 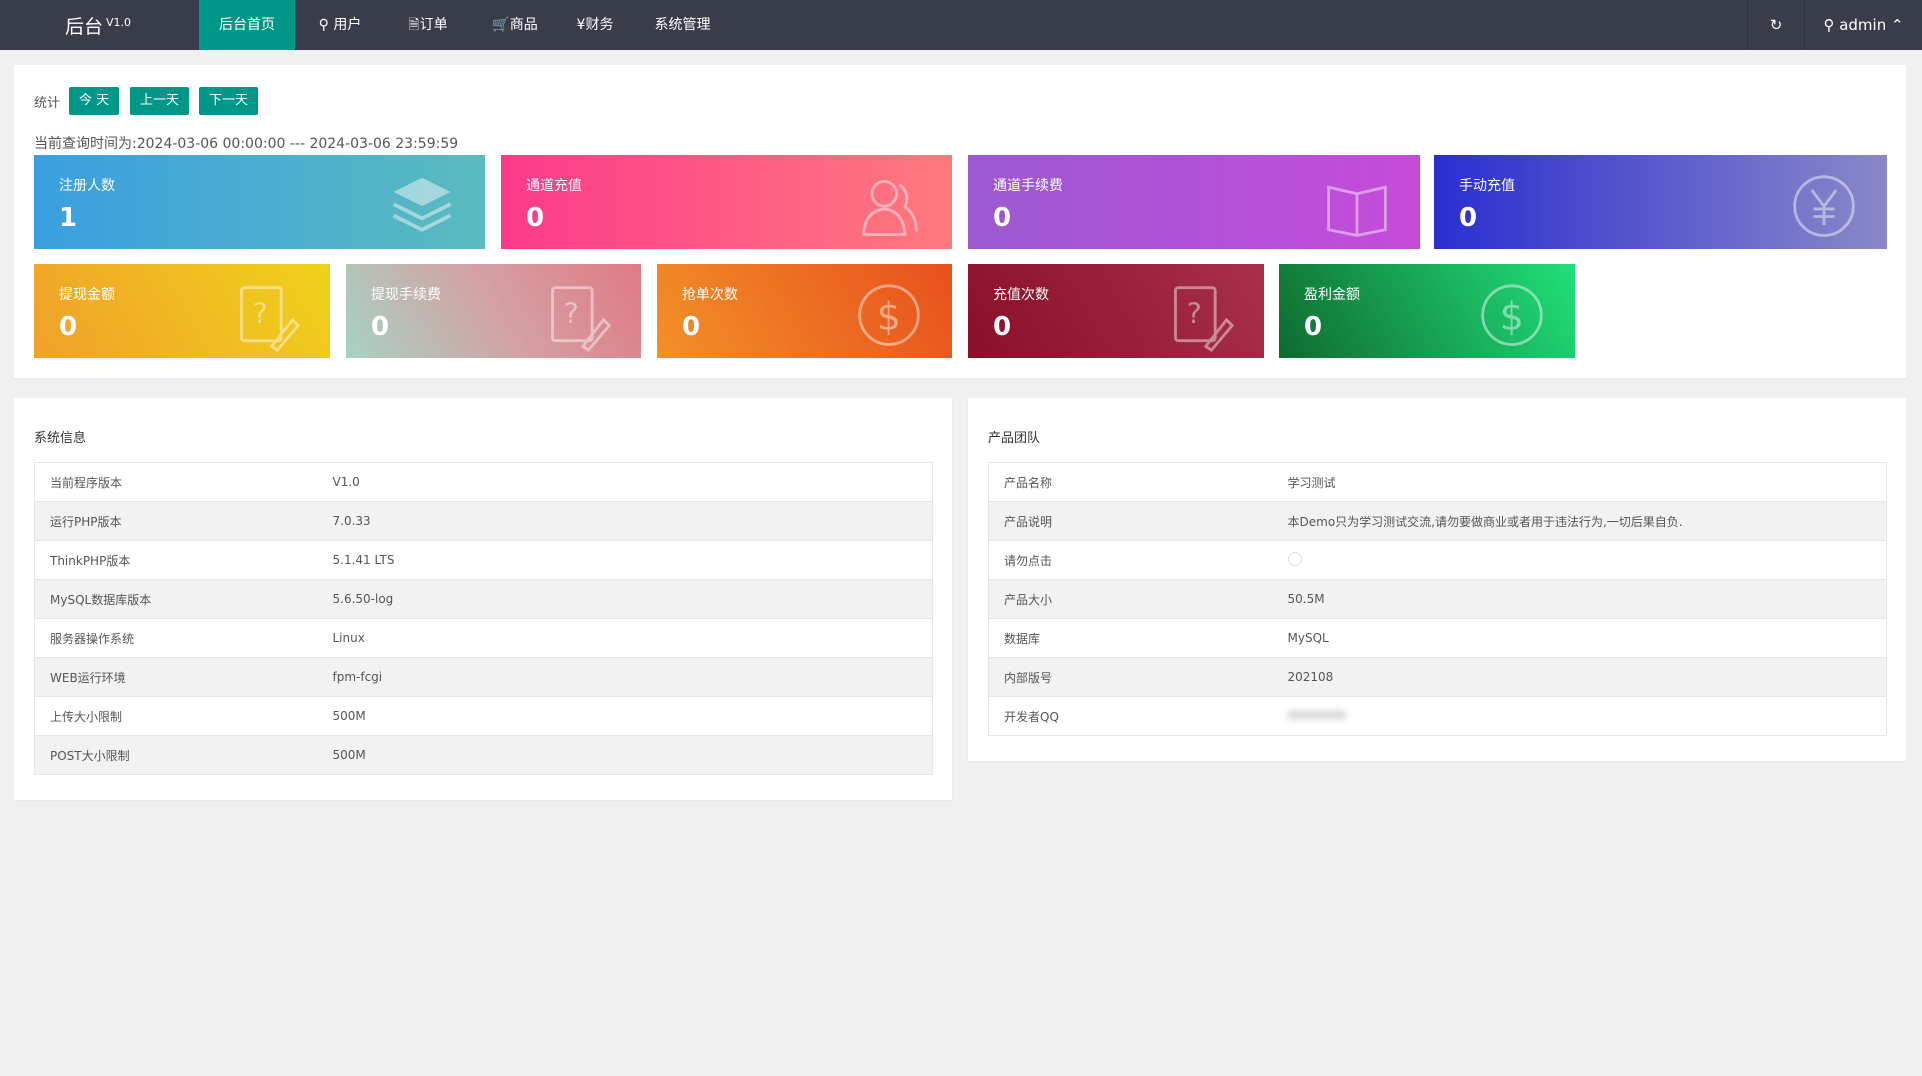 What do you see at coordinates (422, 204) in the screenshot?
I see `layers-icon` at bounding box center [422, 204].